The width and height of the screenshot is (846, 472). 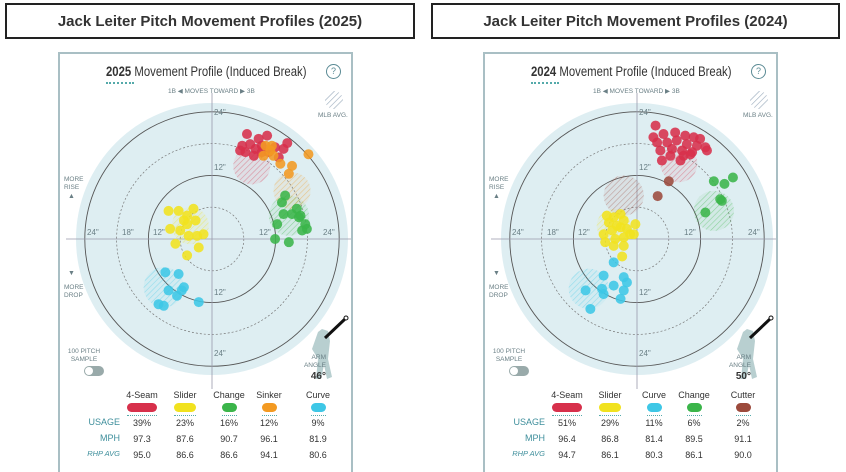 I want to click on pitch-point-cutter, so click(x=657, y=196).